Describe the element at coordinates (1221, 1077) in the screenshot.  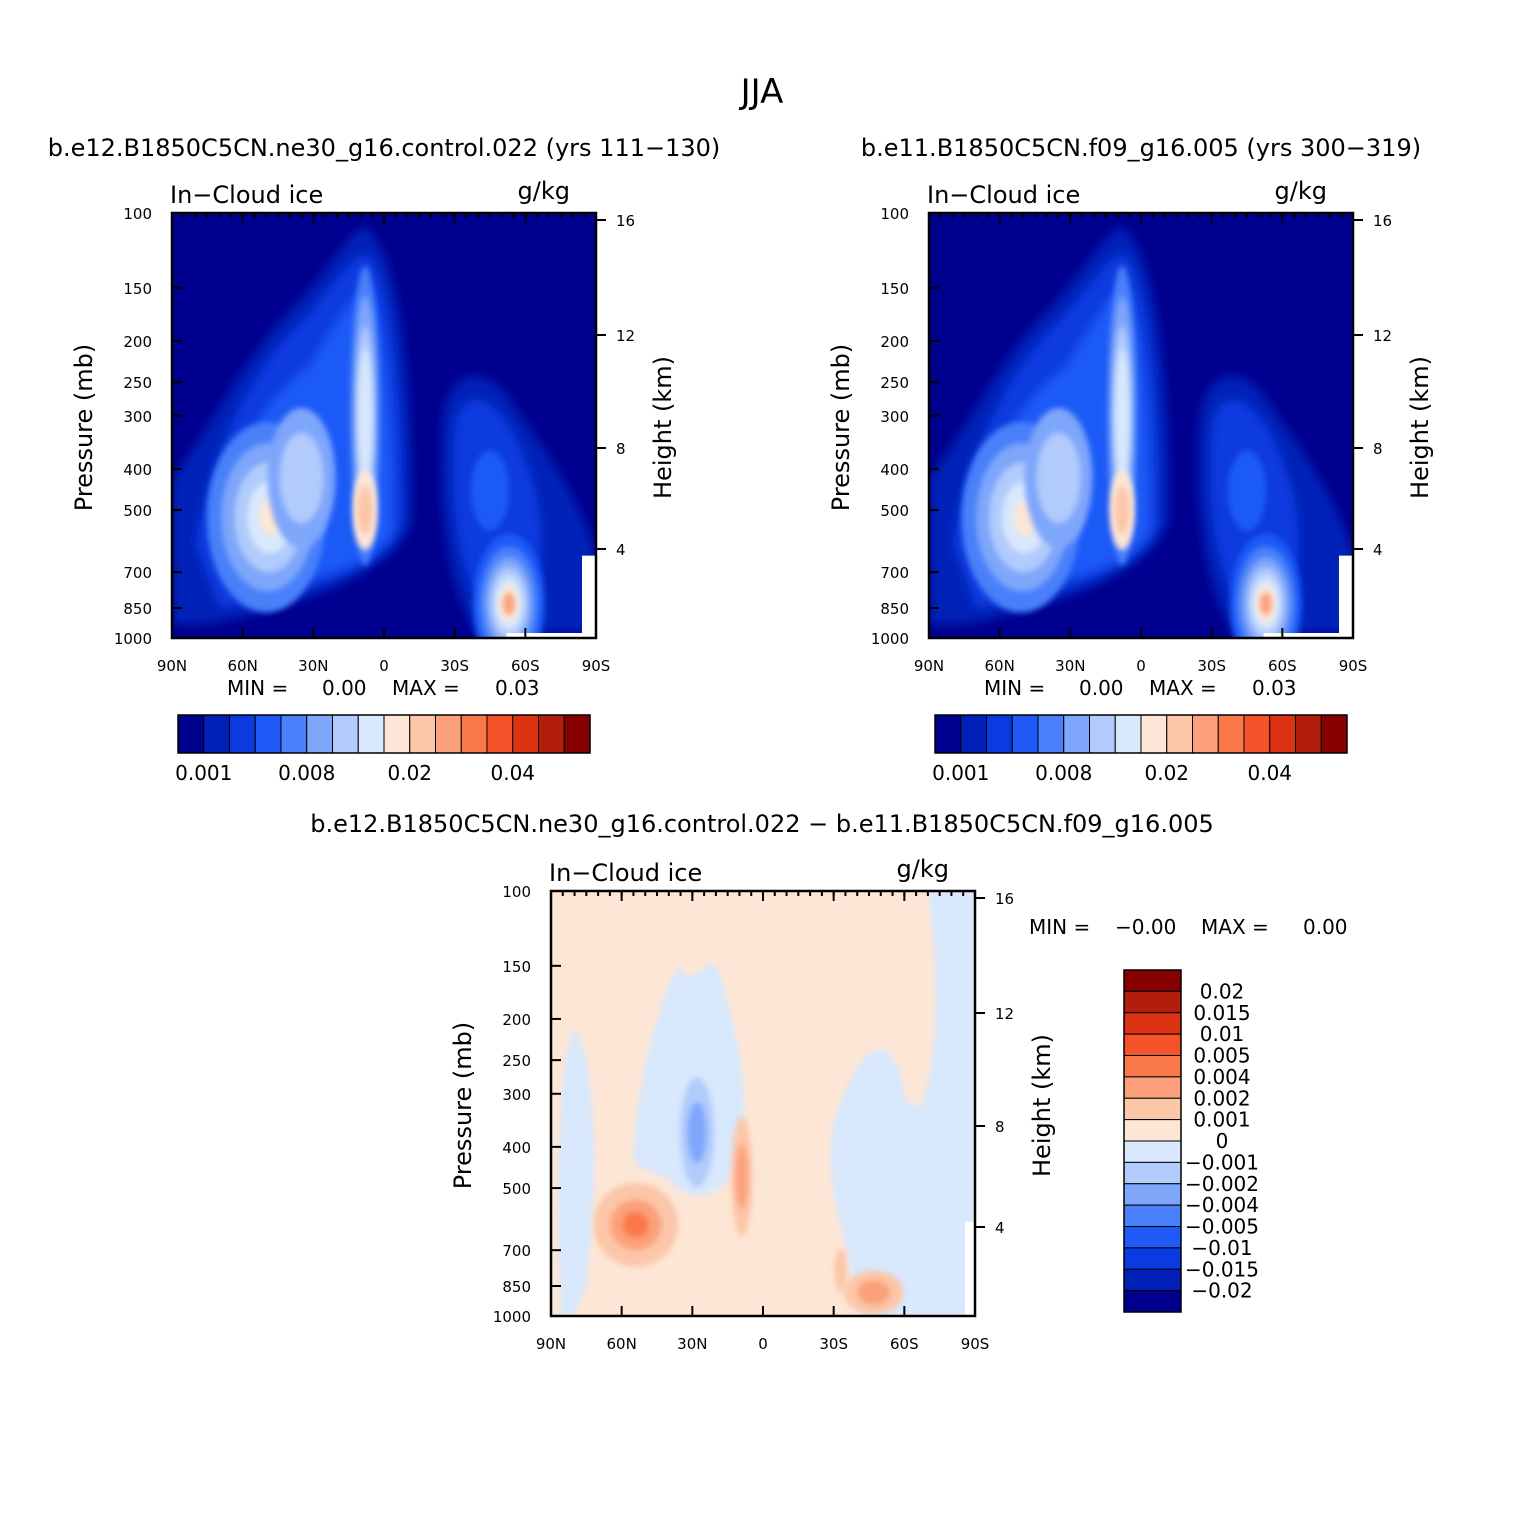
I see `colorbar-label: 0.004` at that location.